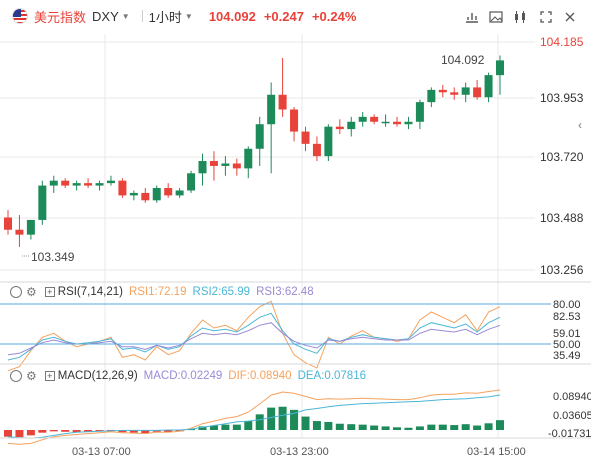  What do you see at coordinates (496, 17) in the screenshot?
I see `image-icon` at bounding box center [496, 17].